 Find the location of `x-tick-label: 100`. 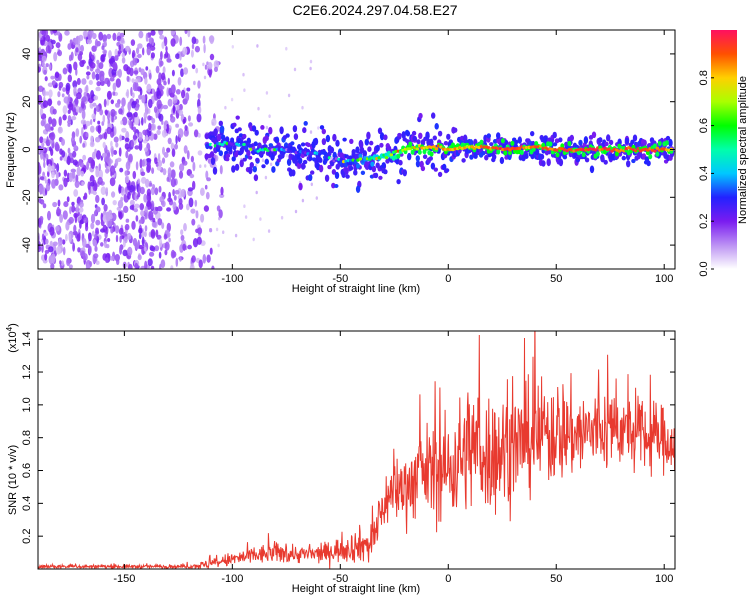

x-tick-label: 100 is located at coordinates (664, 579).